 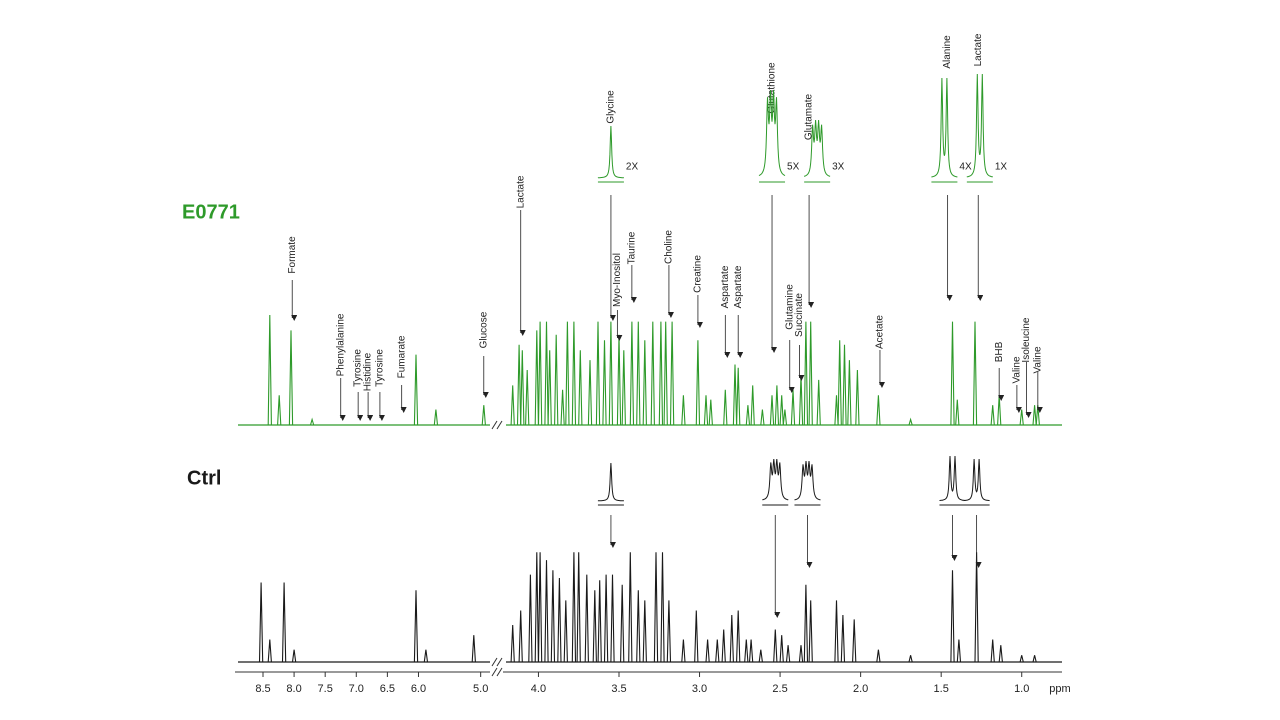 I want to click on x-tick-label: 8.0, so click(x=293, y=689).